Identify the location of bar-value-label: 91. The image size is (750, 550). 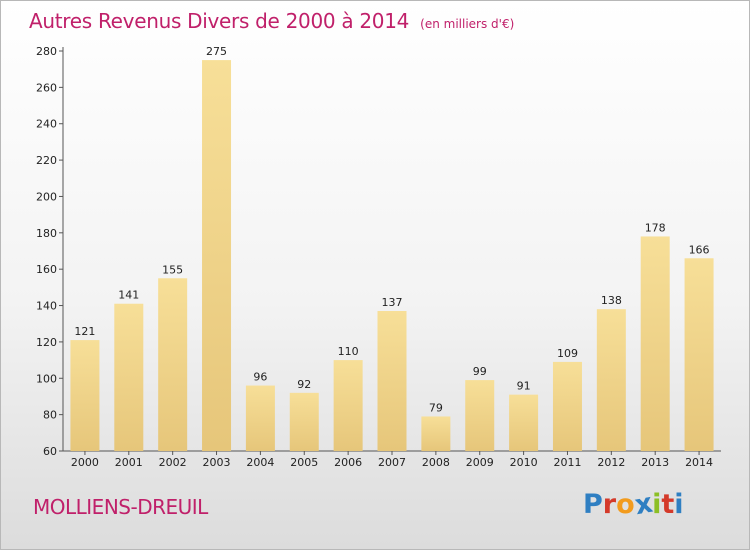
(524, 386).